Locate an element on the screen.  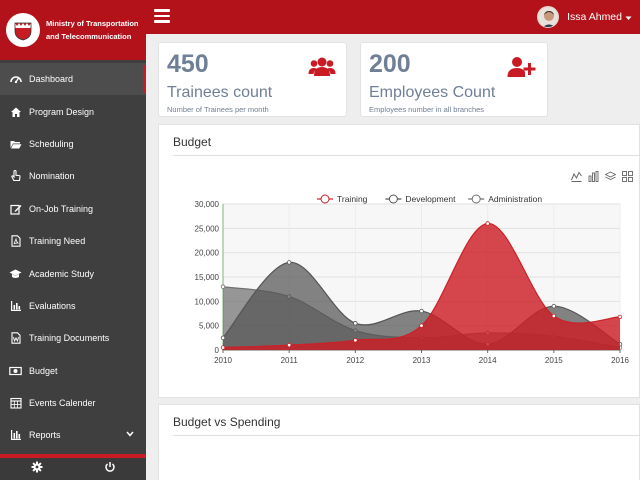
sidebar-item-label: Scheduling is located at coordinates (51, 143).